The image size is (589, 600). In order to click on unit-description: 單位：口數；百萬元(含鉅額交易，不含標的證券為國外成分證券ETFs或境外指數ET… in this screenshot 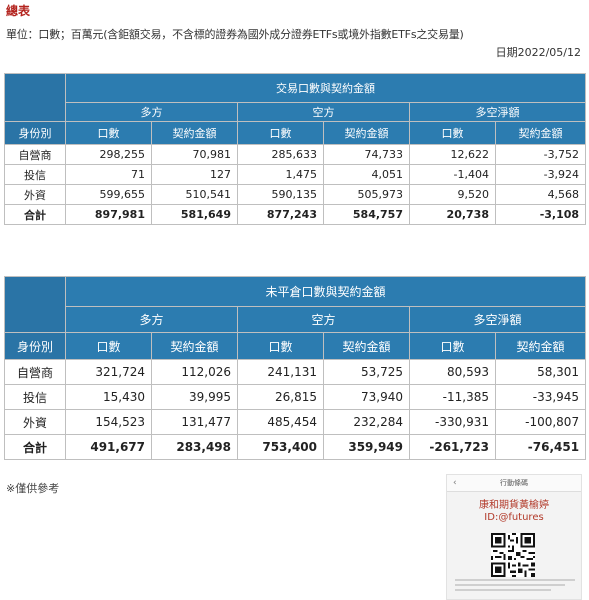, I will do `click(235, 34)`.